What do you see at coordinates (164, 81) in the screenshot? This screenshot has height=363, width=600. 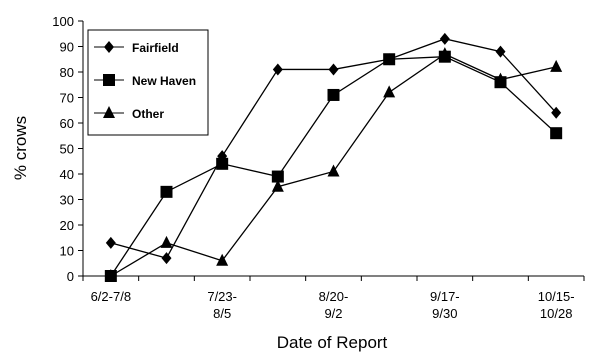 I see `legend-label: New Haven` at bounding box center [164, 81].